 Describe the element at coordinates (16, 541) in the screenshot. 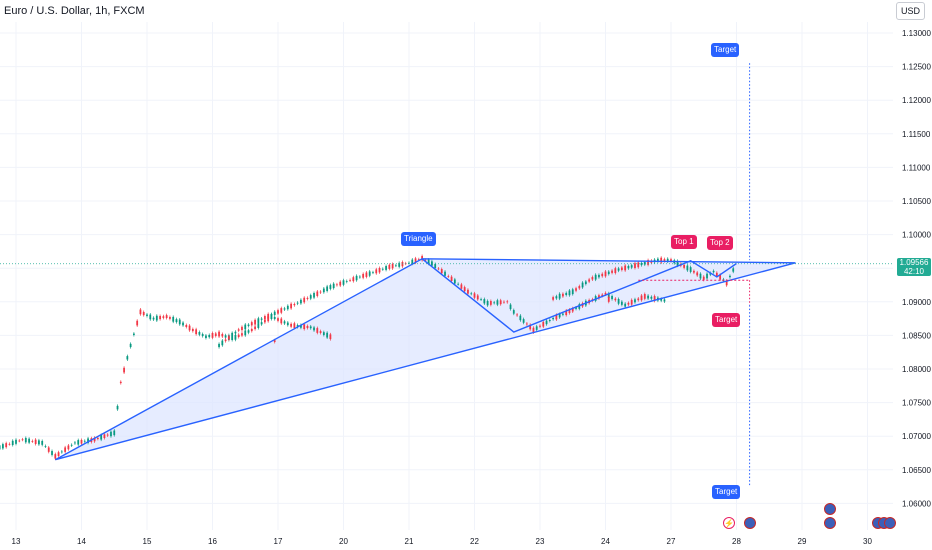

I see `x-tick-label: 13` at that location.